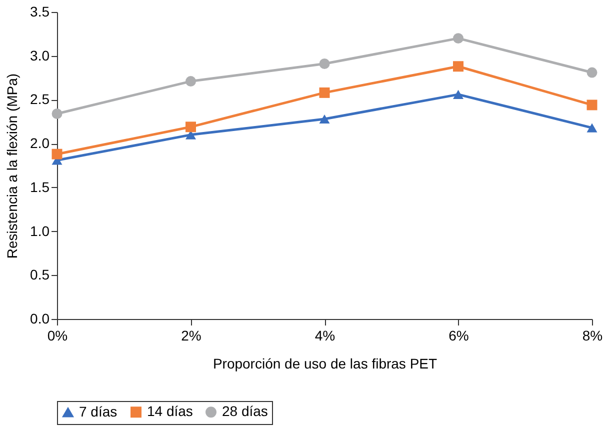  I want to click on y-tick-label: 3.5, so click(40, 12).